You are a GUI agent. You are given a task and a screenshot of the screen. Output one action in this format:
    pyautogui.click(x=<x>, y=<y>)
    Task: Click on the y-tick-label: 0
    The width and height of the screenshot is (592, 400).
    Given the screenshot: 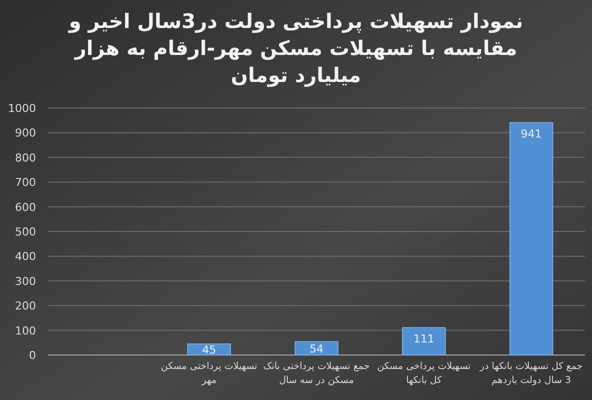 What is the action you would take?
    pyautogui.click(x=32, y=355)
    